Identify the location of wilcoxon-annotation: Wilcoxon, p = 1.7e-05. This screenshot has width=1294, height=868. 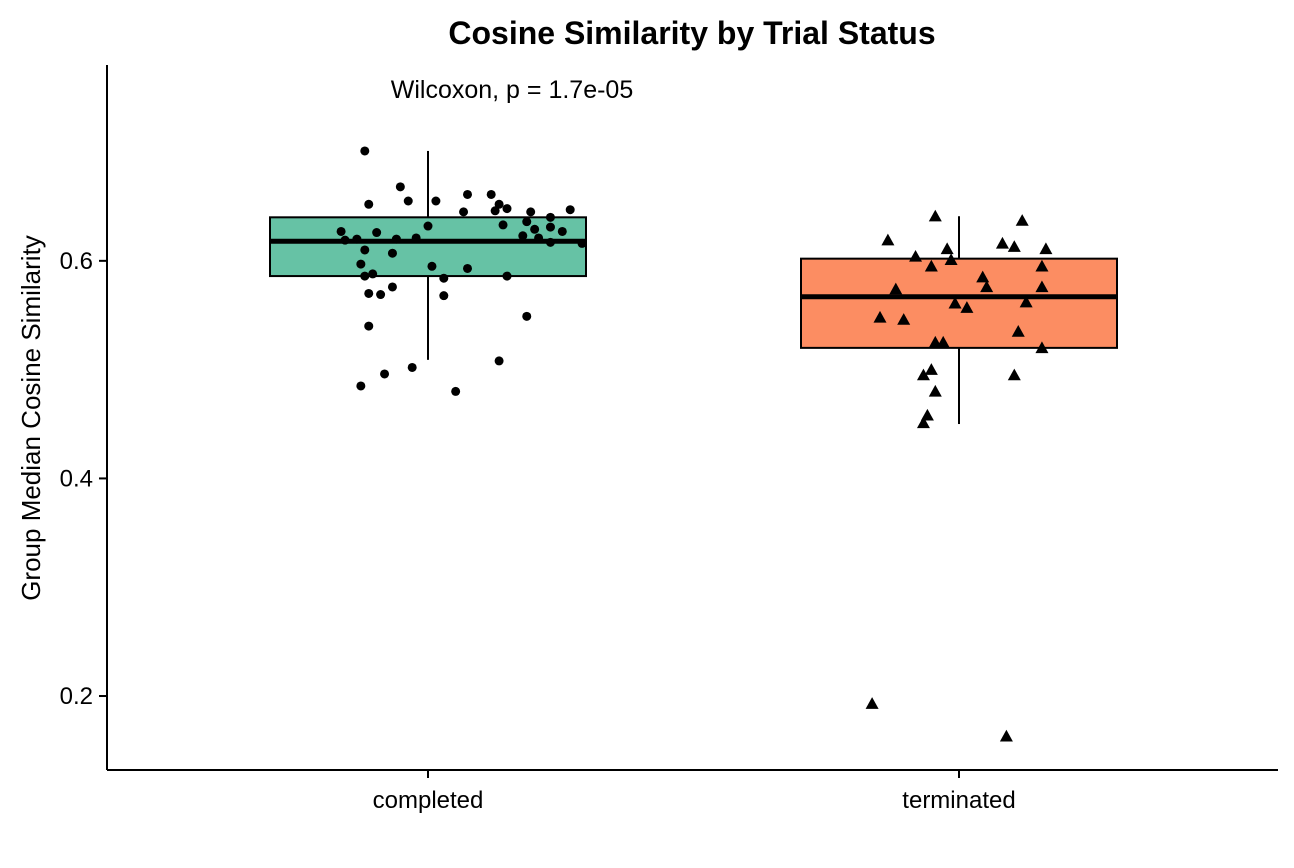
(512, 90).